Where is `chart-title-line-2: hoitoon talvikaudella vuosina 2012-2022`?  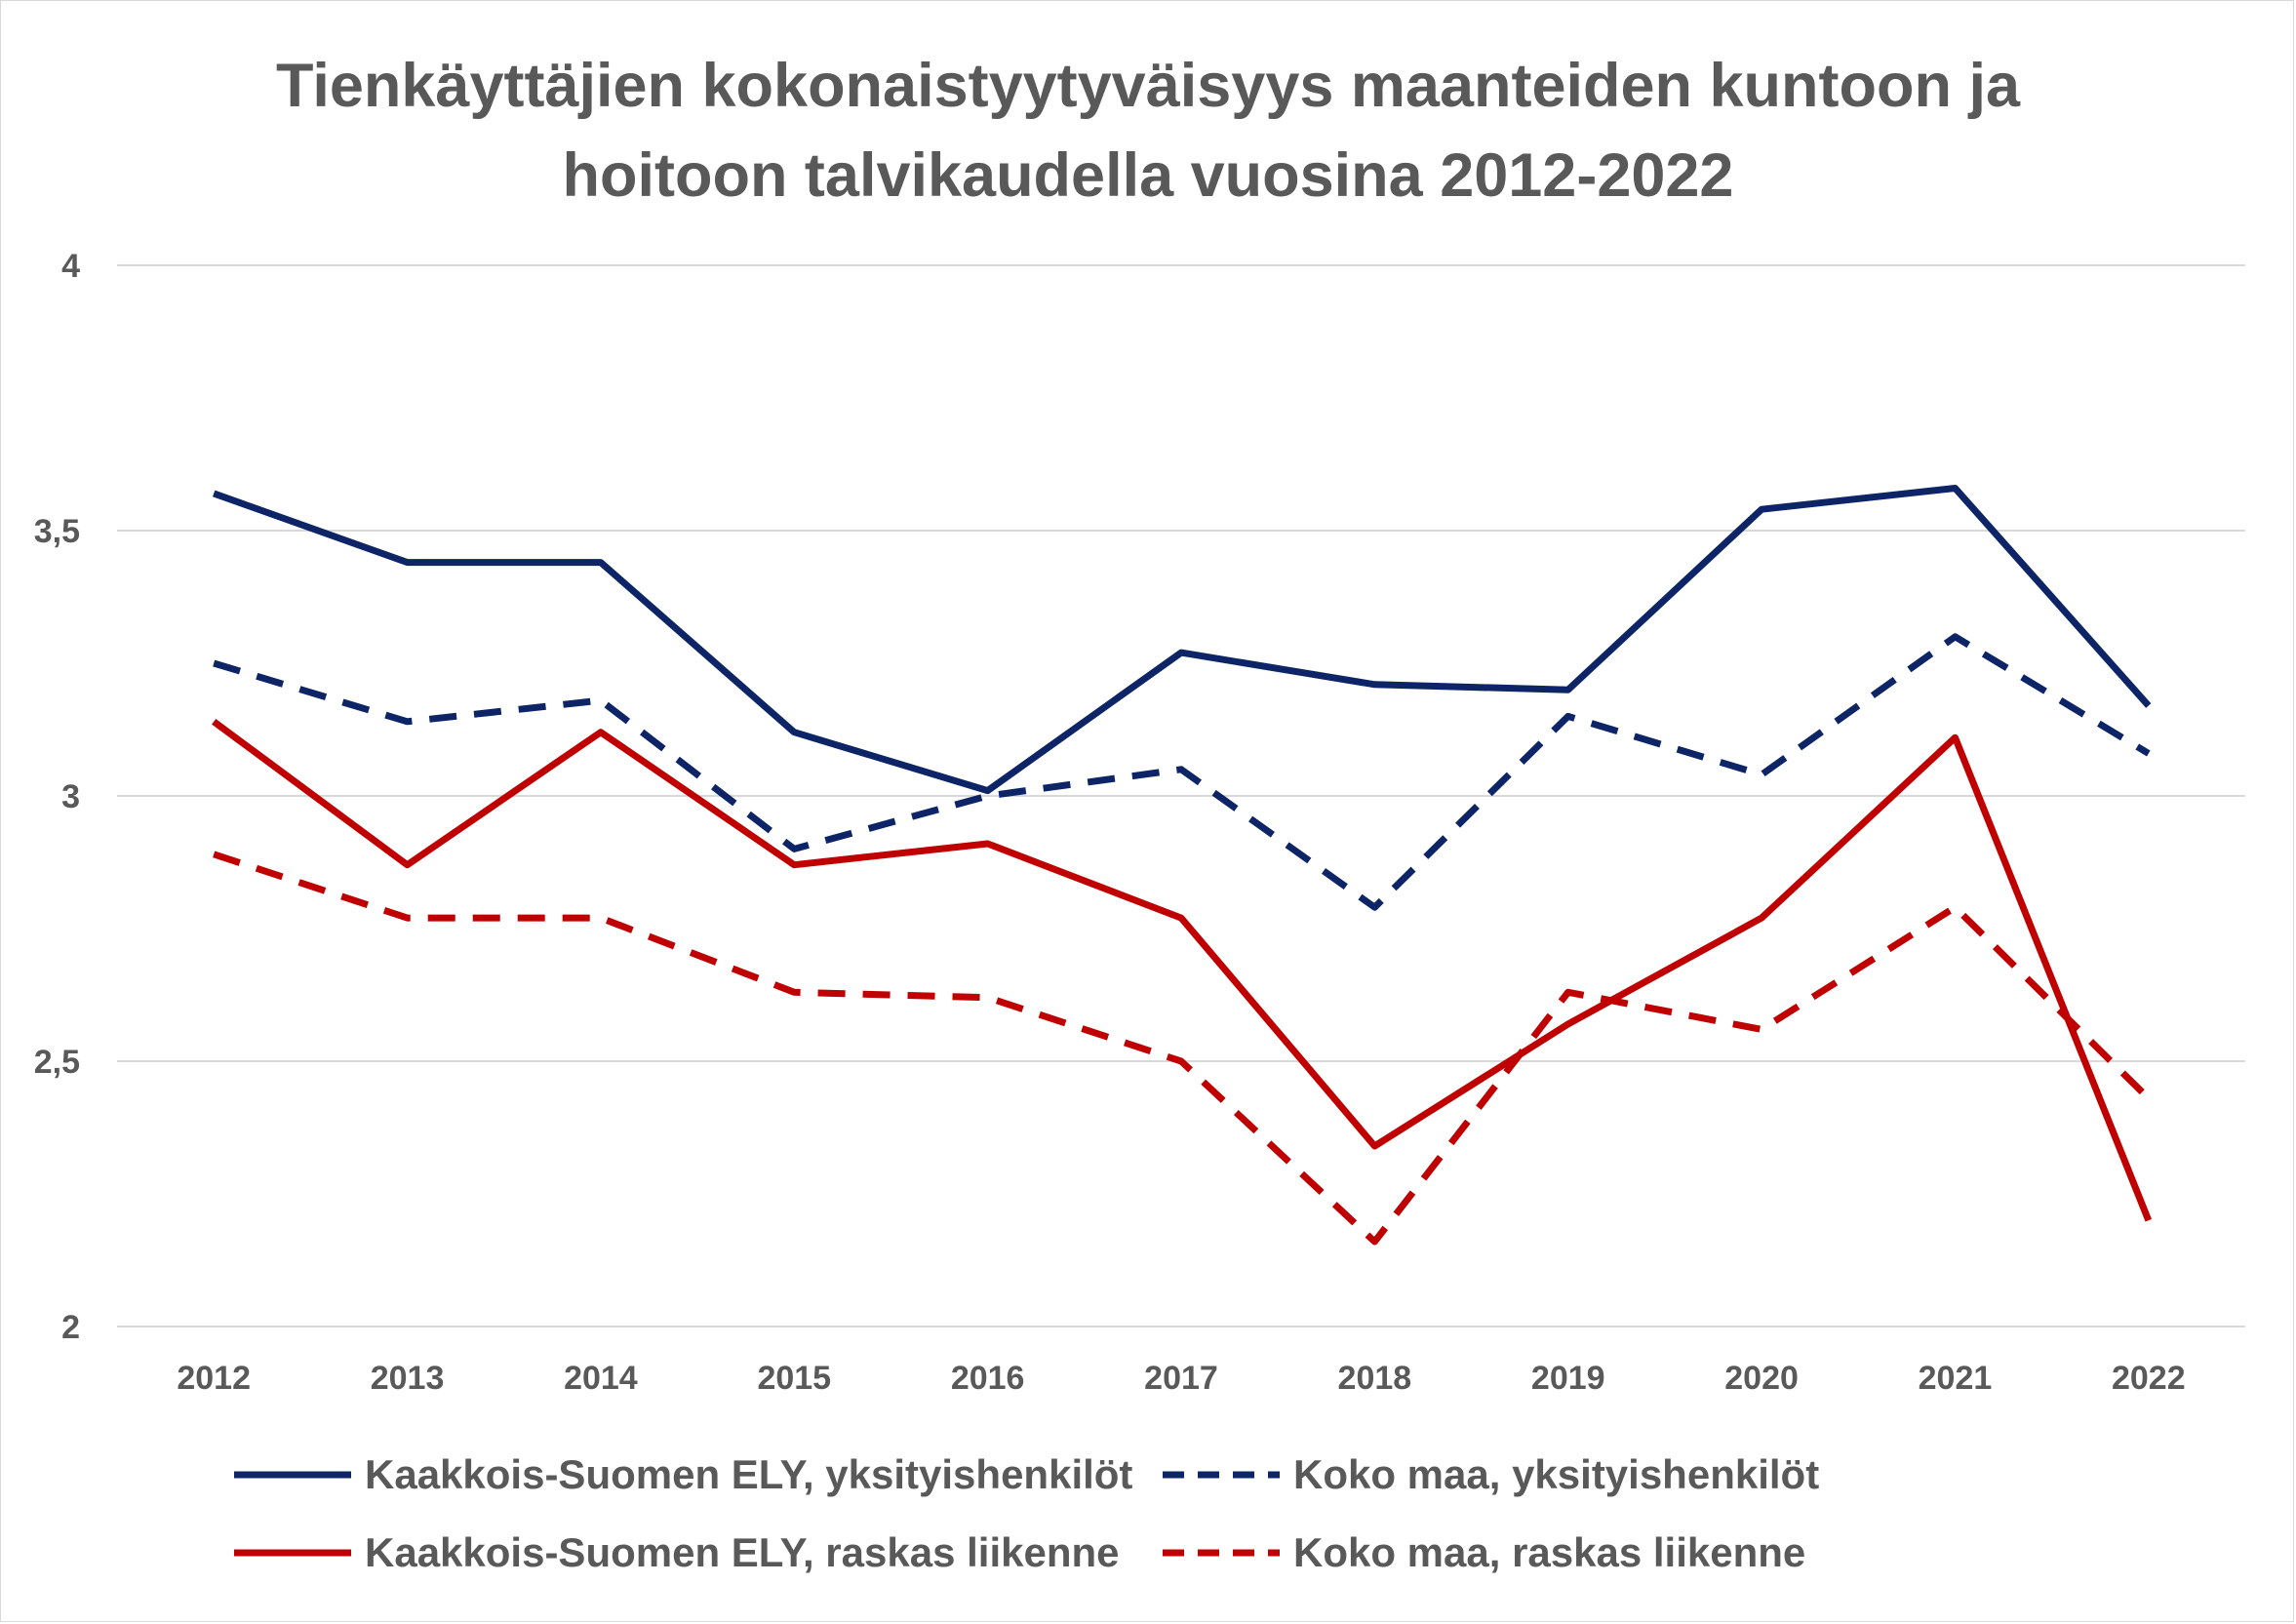
chart-title-line-2: hoitoon talvikaudella vuosina 2012-2022 is located at coordinates (1148, 175).